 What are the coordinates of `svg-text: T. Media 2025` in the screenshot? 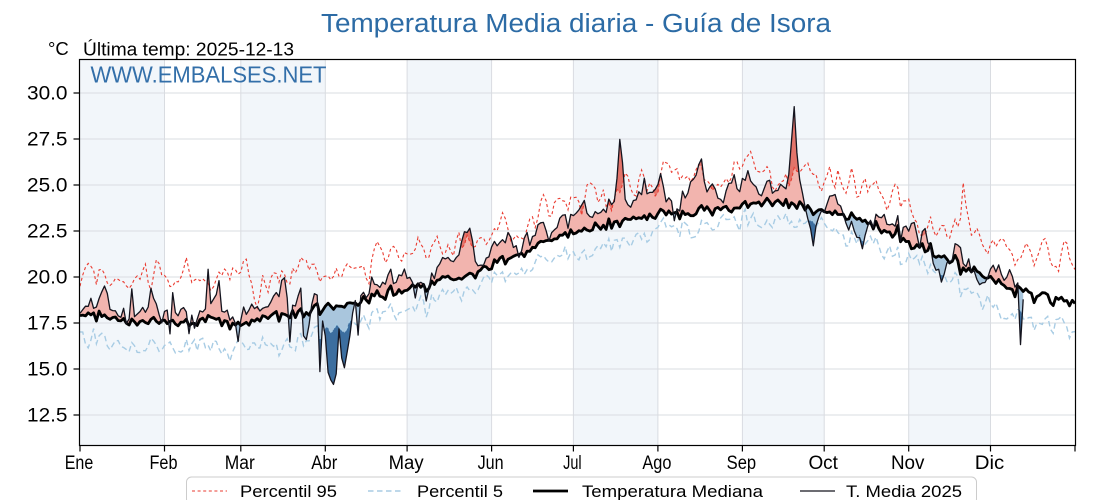 It's located at (904, 491).